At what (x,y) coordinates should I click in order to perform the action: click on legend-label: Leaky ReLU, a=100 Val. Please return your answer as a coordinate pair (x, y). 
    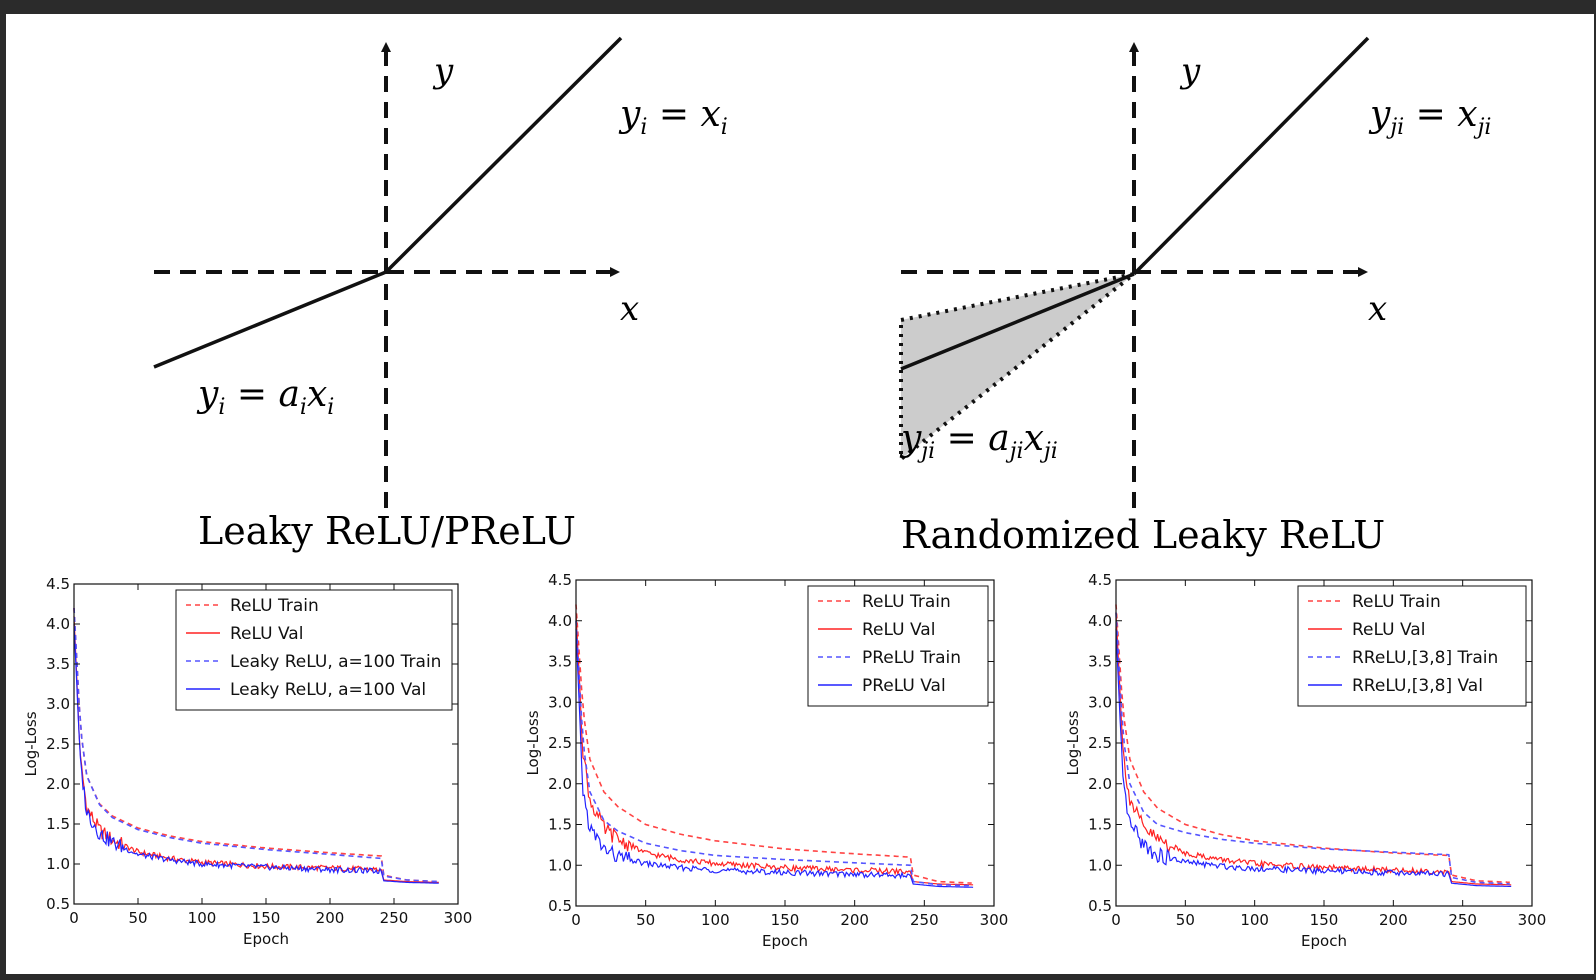
    Looking at the image, I should click on (328, 690).